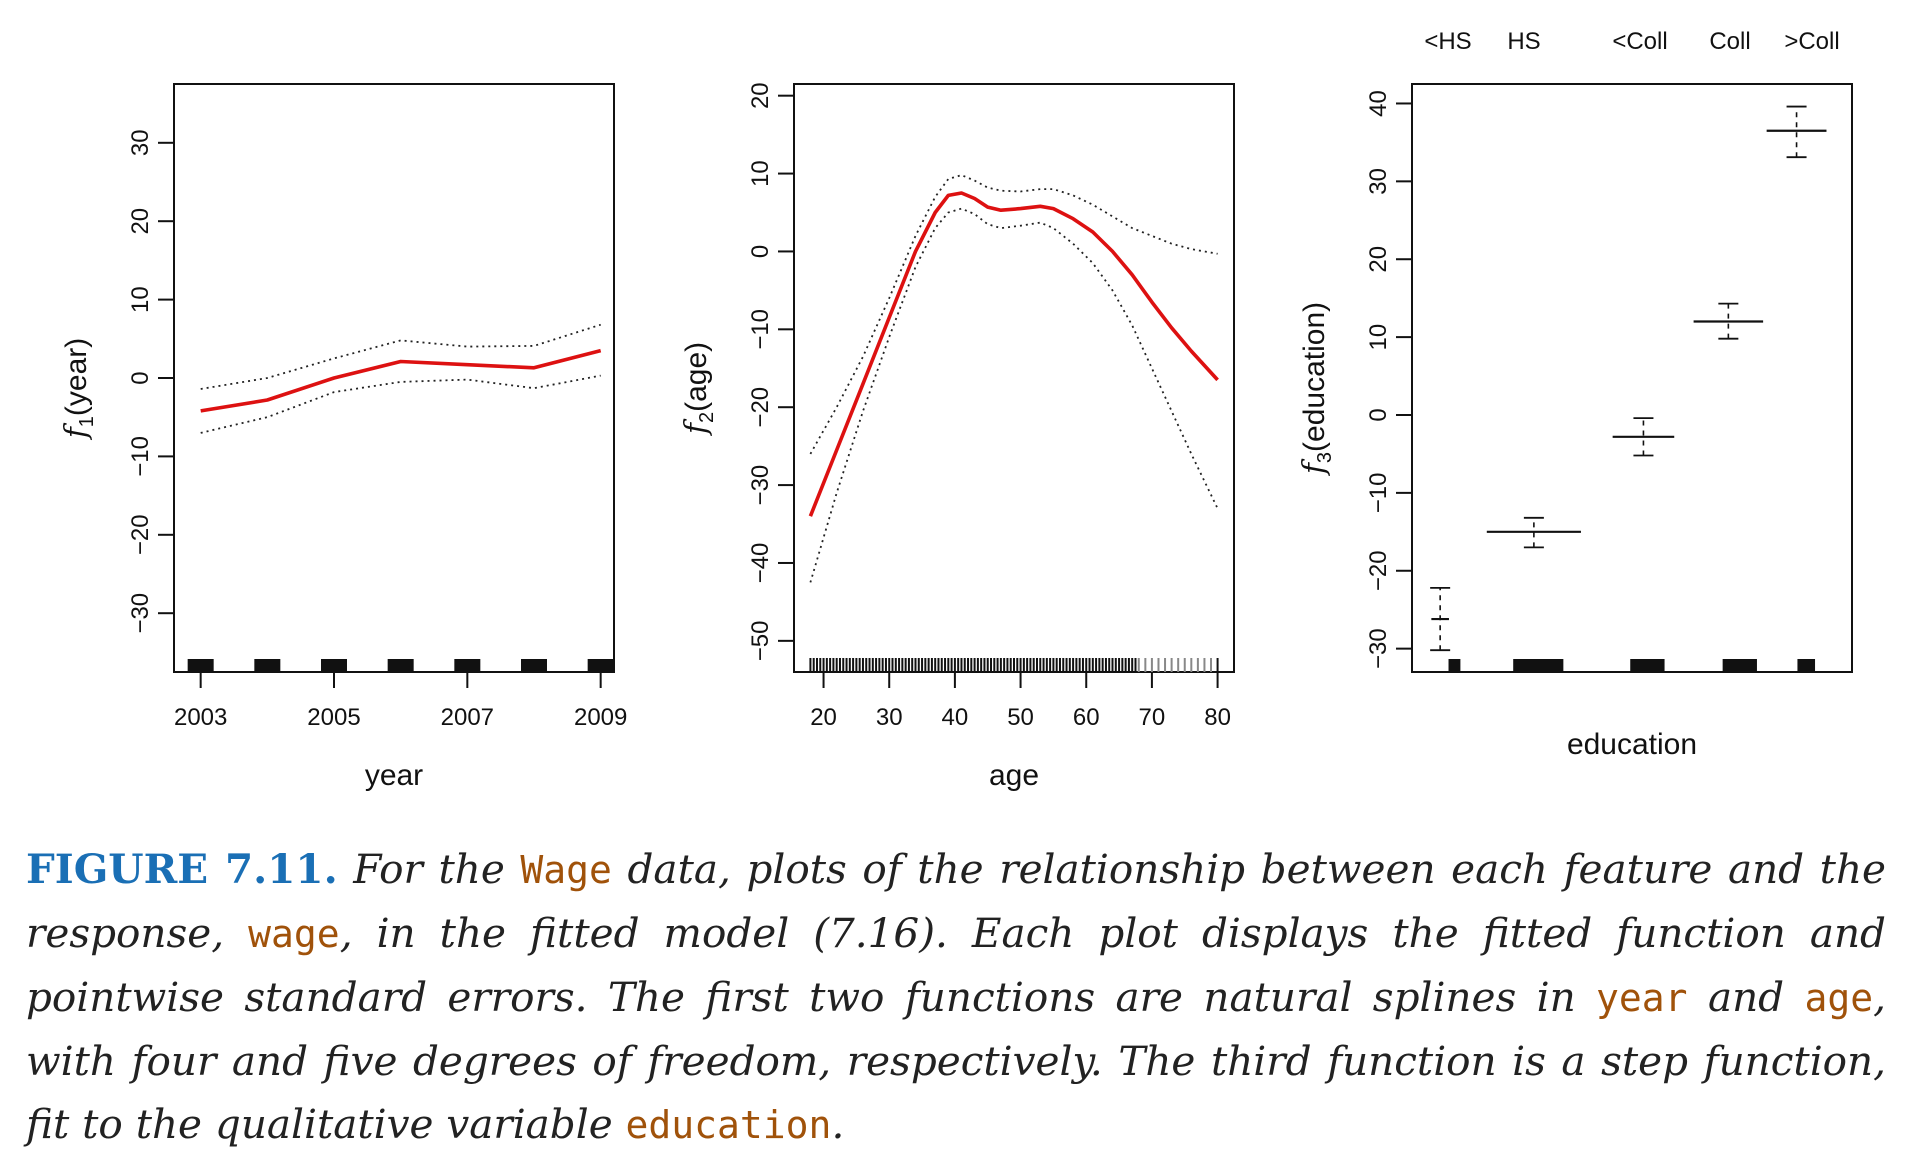 The image size is (1909, 1173). What do you see at coordinates (87, 421) in the screenshot?
I see `y-label-sub: 1` at bounding box center [87, 421].